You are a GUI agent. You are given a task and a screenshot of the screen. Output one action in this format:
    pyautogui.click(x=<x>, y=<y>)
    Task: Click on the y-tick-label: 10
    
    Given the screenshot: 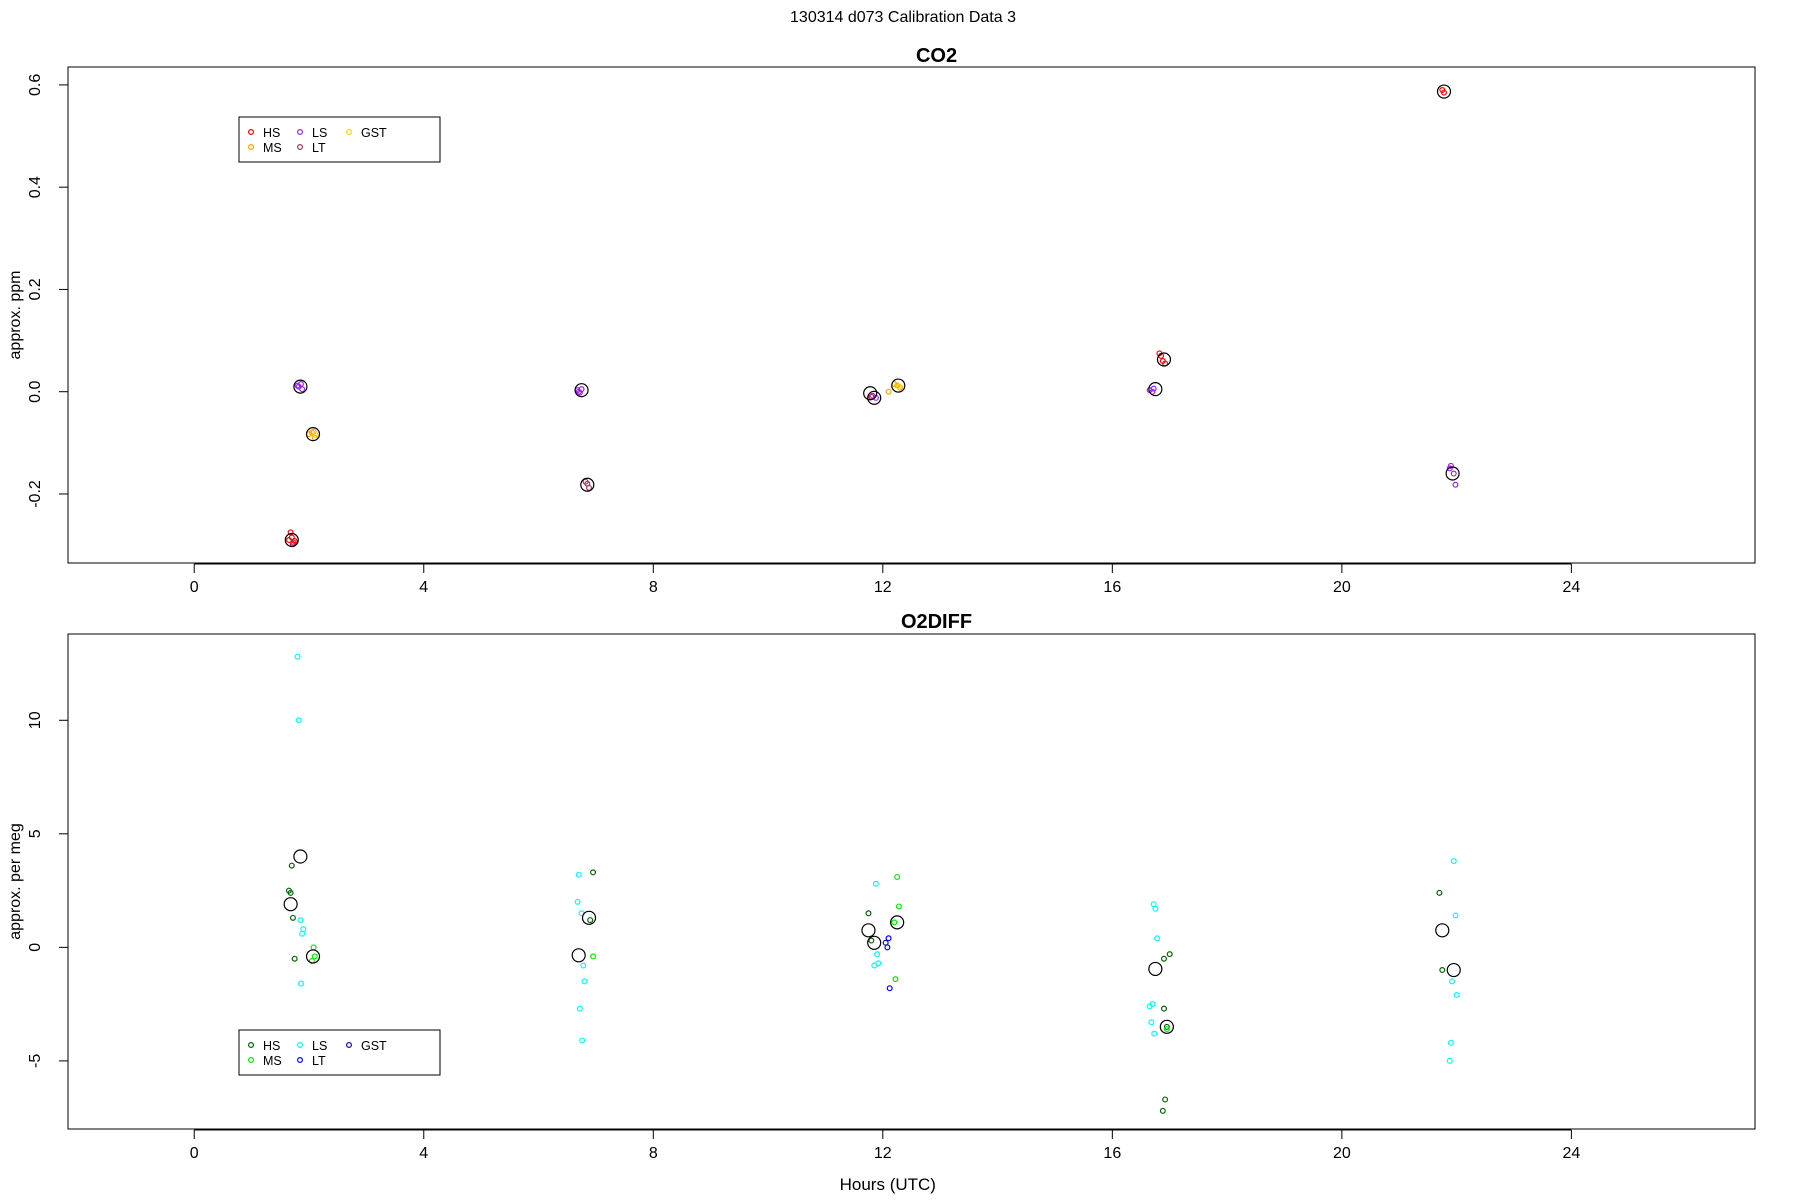 What is the action you would take?
    pyautogui.click(x=35, y=720)
    